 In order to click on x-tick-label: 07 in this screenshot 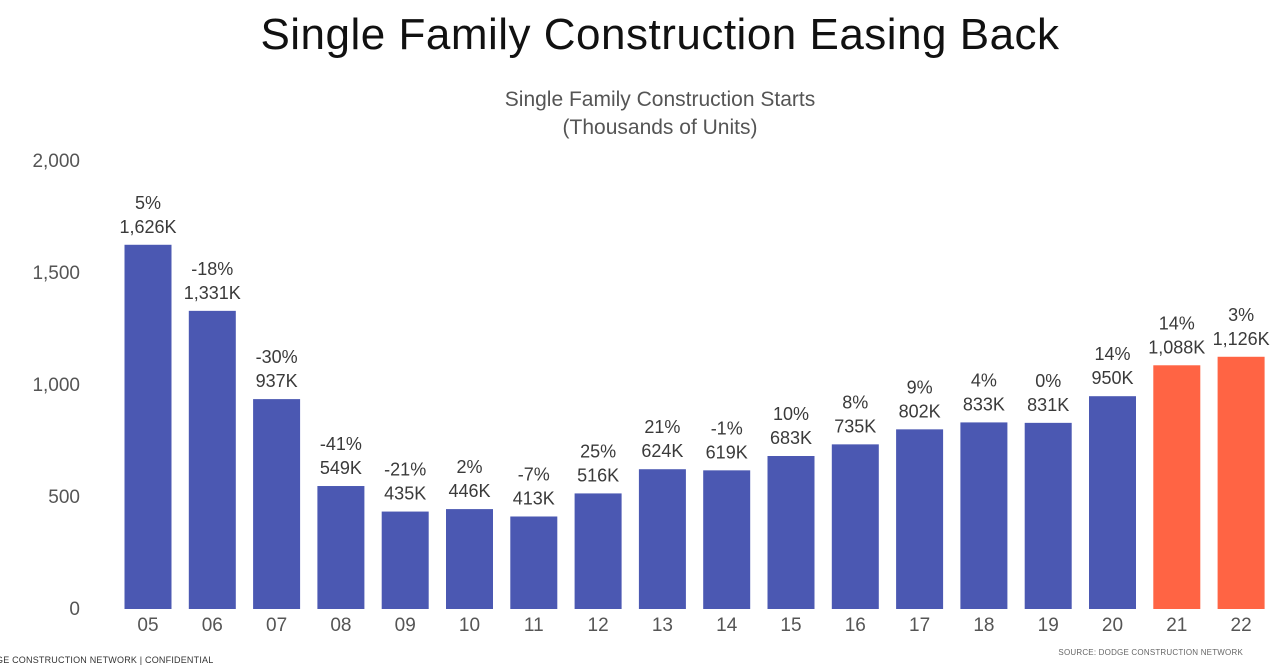, I will do `click(276, 625)`.